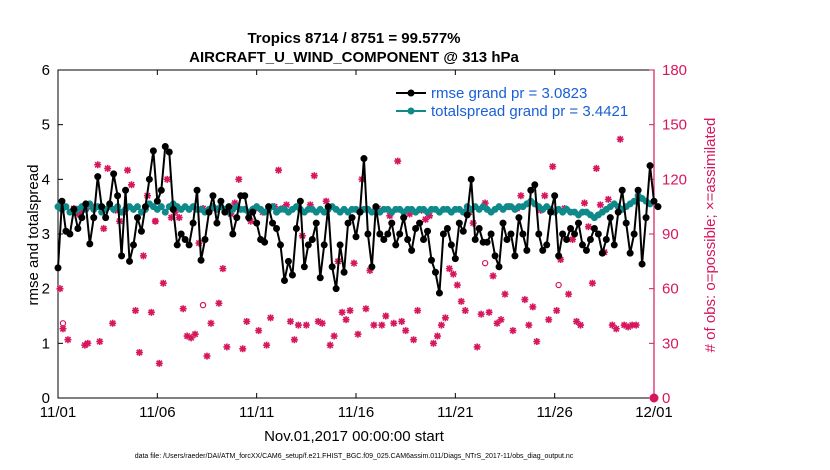 This screenshot has height=470, width=830. Describe the element at coordinates (522, 100) in the screenshot. I see `legend-box` at that location.